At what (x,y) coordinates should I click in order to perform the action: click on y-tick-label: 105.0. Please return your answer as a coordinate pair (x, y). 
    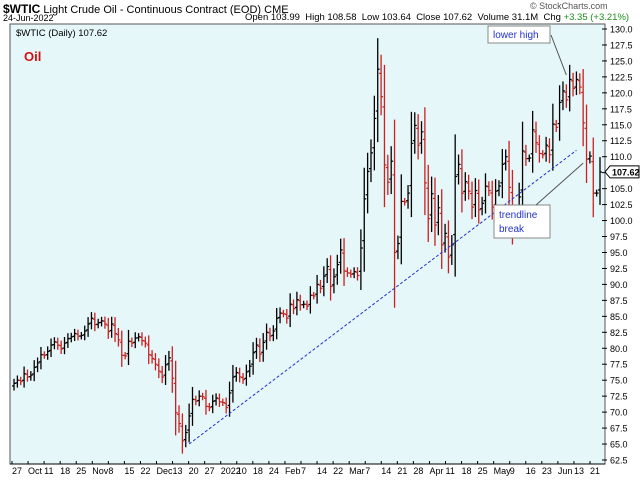
    Looking at the image, I should click on (621, 189).